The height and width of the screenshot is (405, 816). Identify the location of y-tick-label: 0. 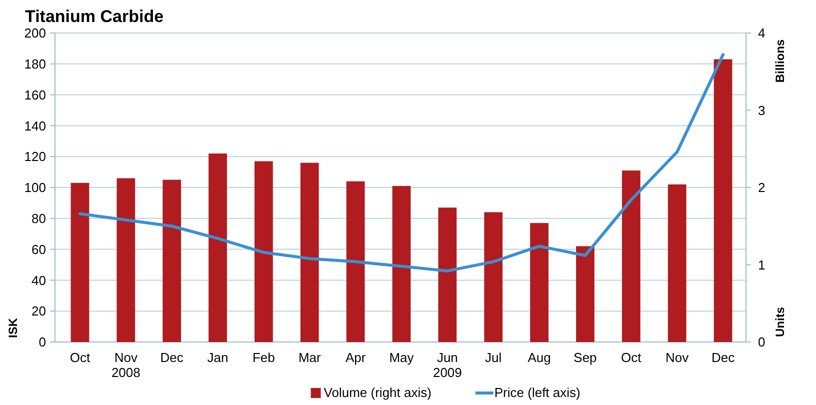
(42, 342).